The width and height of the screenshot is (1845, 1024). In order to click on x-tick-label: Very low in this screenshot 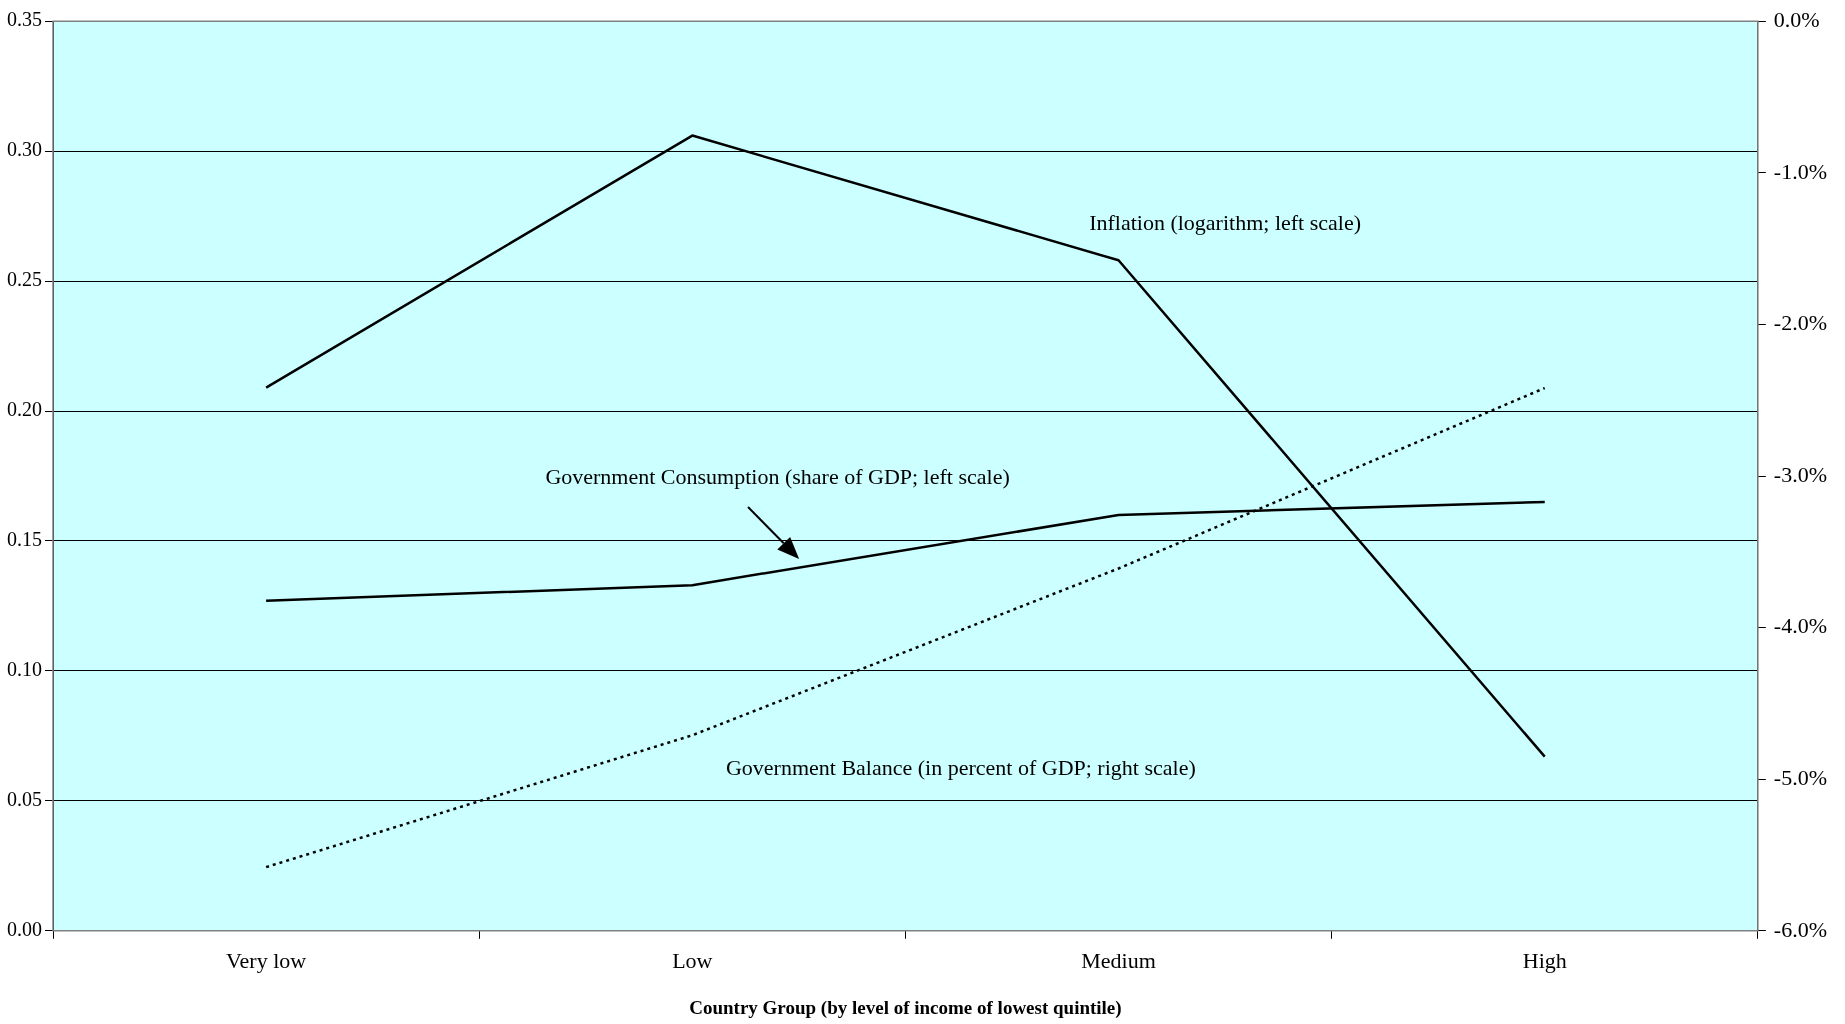, I will do `click(266, 960)`.